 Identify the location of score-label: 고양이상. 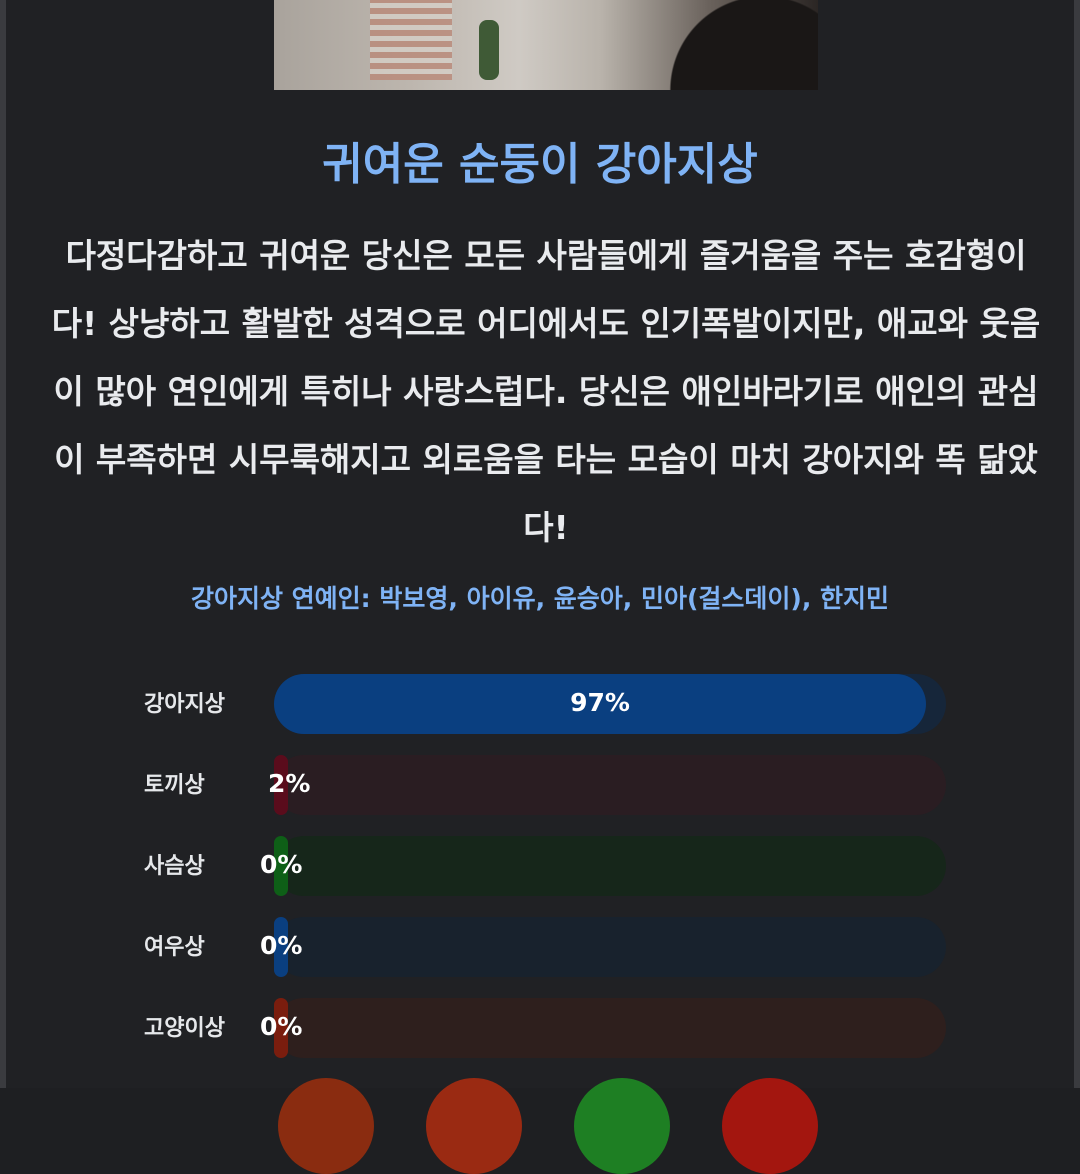
(184, 1028).